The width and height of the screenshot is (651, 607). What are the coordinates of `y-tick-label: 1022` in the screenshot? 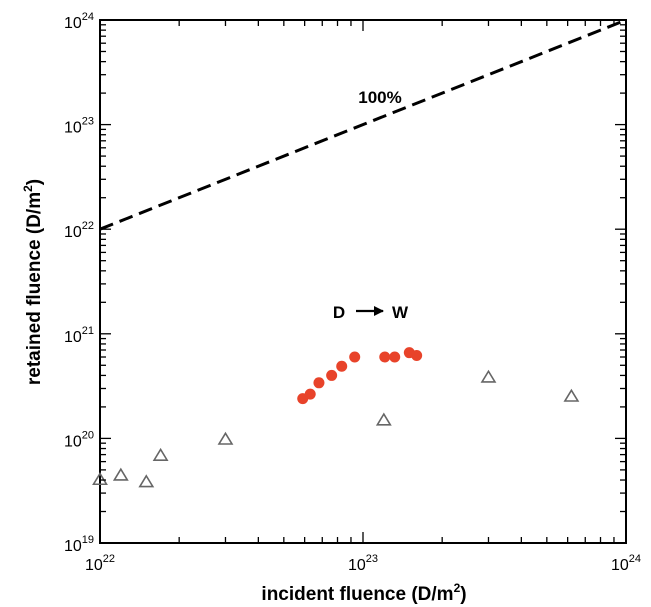 It's located at (79, 230).